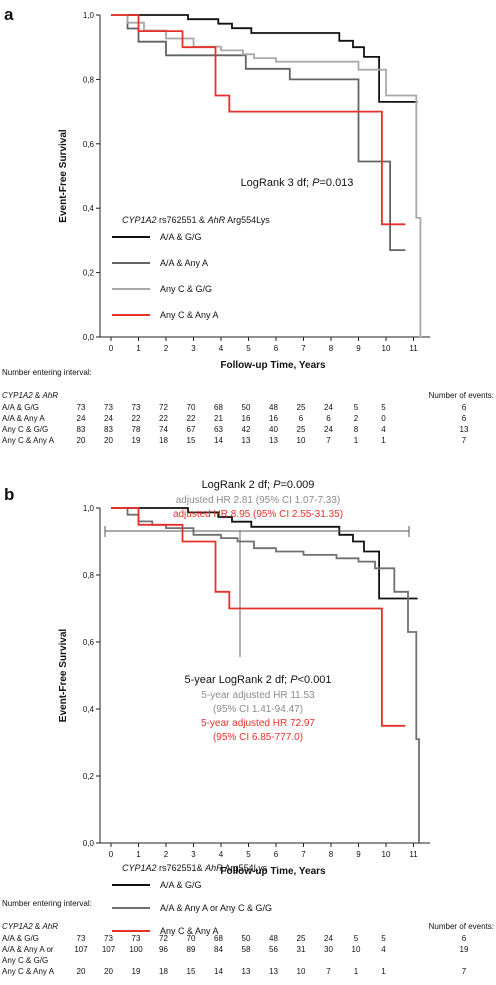 The image size is (496, 985). I want to click on panel-label: b, so click(9, 494).